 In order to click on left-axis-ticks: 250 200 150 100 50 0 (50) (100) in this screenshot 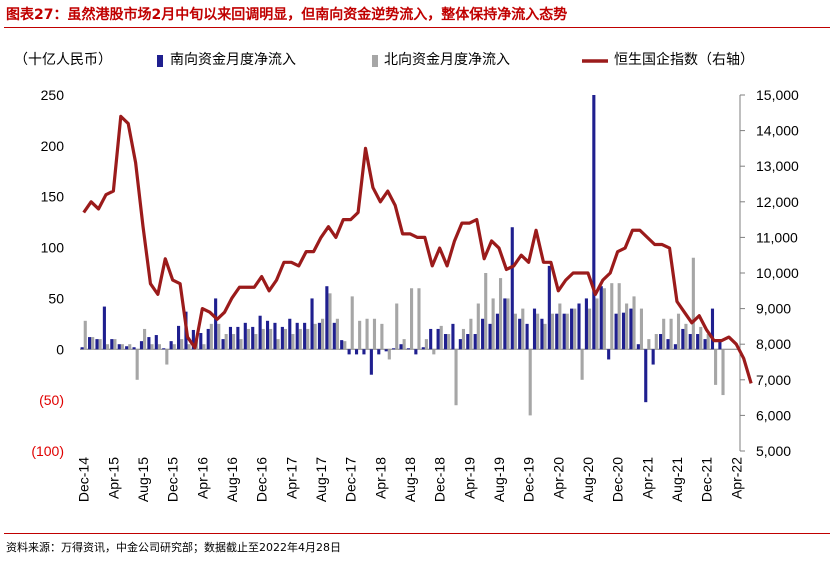, I will do `click(47, 273)`.